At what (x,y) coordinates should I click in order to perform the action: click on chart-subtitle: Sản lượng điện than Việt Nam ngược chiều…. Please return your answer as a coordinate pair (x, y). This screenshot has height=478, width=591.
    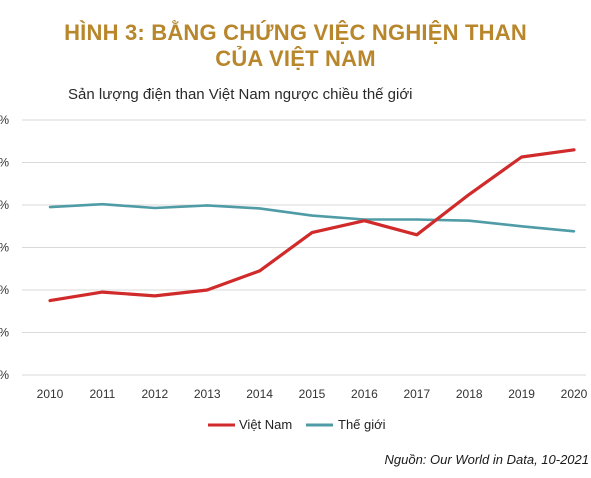
    Looking at the image, I should click on (240, 94).